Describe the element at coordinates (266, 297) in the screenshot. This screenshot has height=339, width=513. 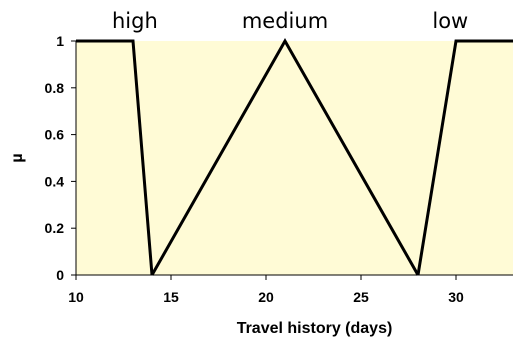
I see `x-tick-label: 20` at that location.